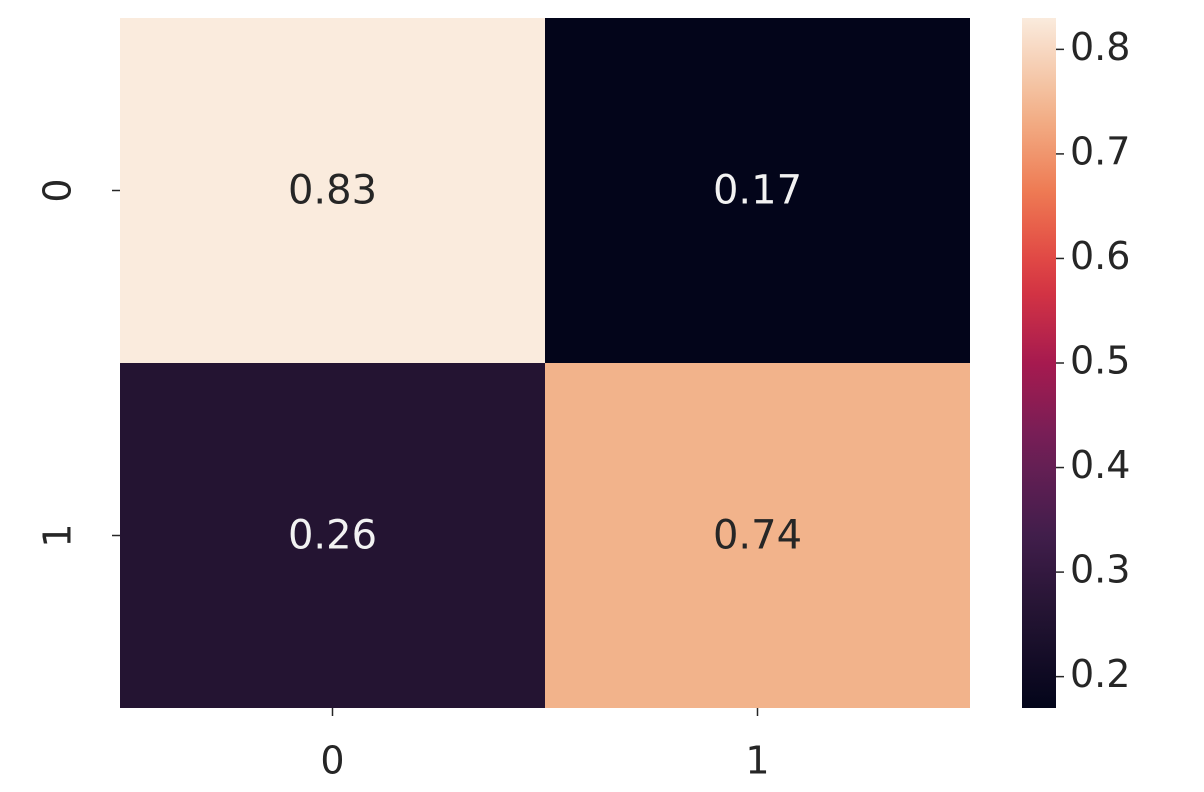  I want to click on cell-value-label-1-1: 0.74, so click(757, 536).